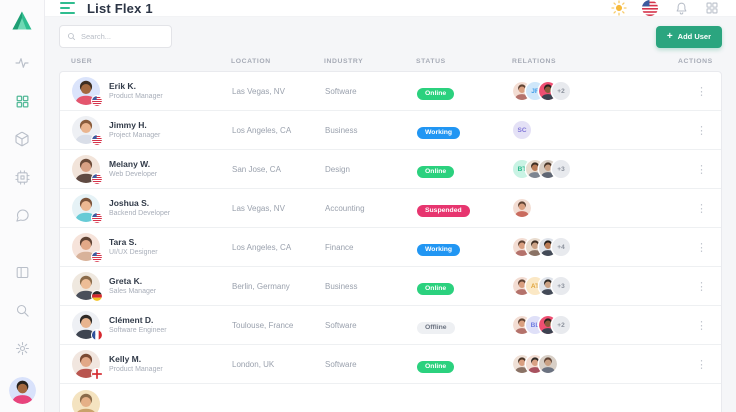 This screenshot has width=736, height=412. What do you see at coordinates (22, 390) in the screenshot?
I see `profile-avatar` at bounding box center [22, 390].